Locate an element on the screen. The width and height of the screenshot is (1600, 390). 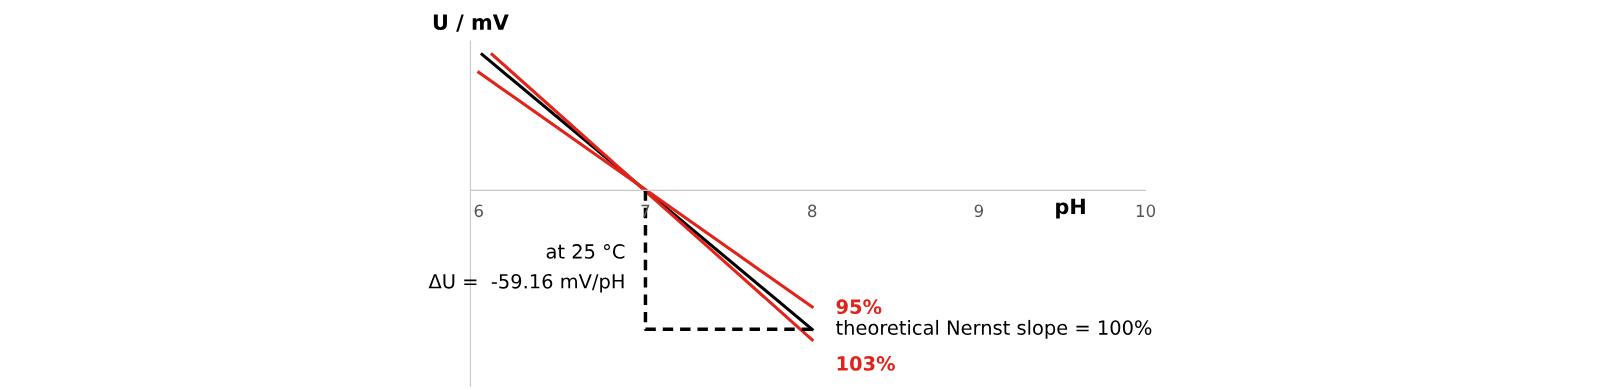
annotation: at 25 °C is located at coordinates (585, 251).